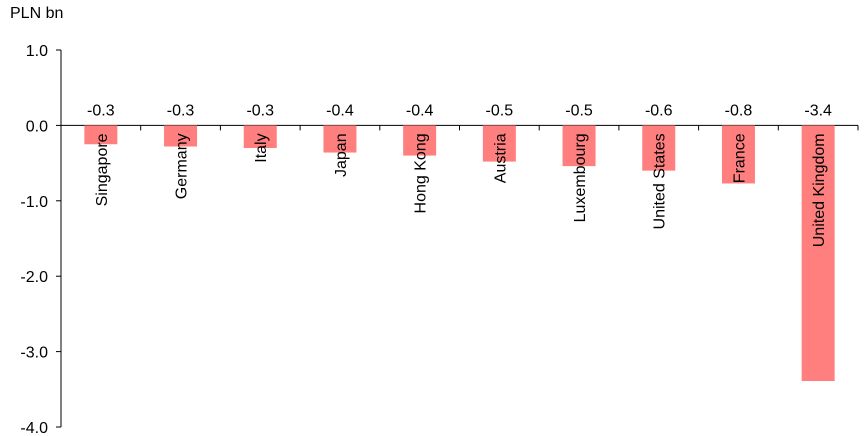 The width and height of the screenshot is (866, 436). Describe the element at coordinates (739, 158) in the screenshot. I see `category-label: France` at that location.